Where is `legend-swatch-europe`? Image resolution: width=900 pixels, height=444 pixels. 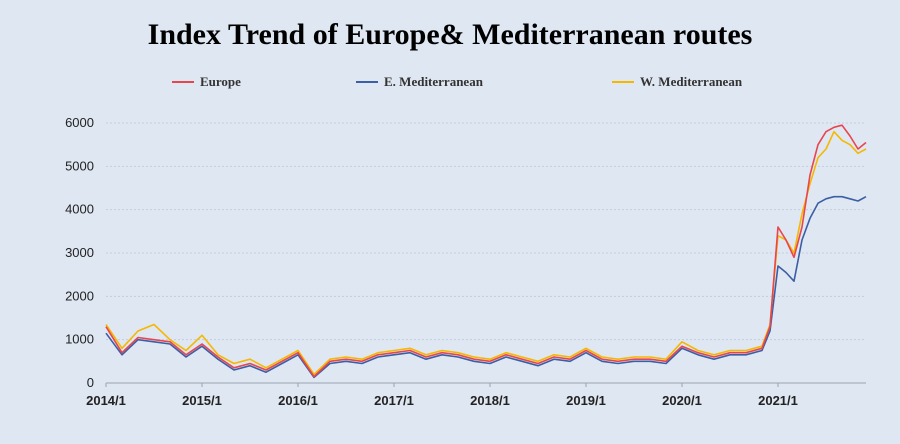 legend-swatch-europe is located at coordinates (183, 82).